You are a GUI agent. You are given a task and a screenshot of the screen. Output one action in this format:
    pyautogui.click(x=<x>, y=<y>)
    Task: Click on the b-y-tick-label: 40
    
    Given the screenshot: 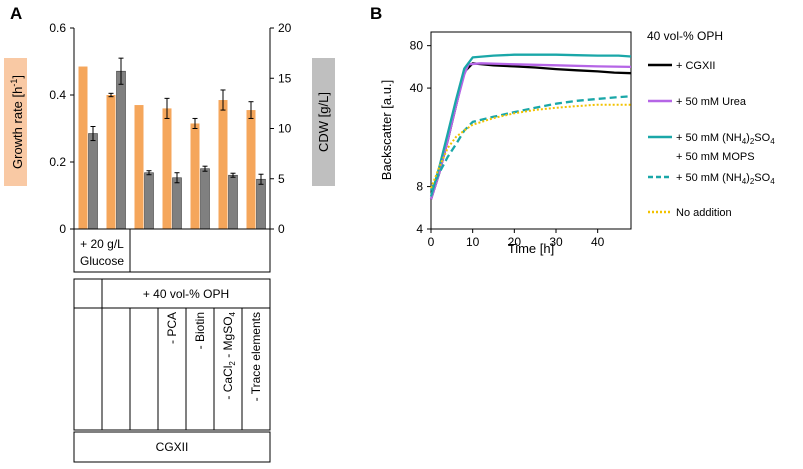 What is the action you would take?
    pyautogui.click(x=417, y=88)
    